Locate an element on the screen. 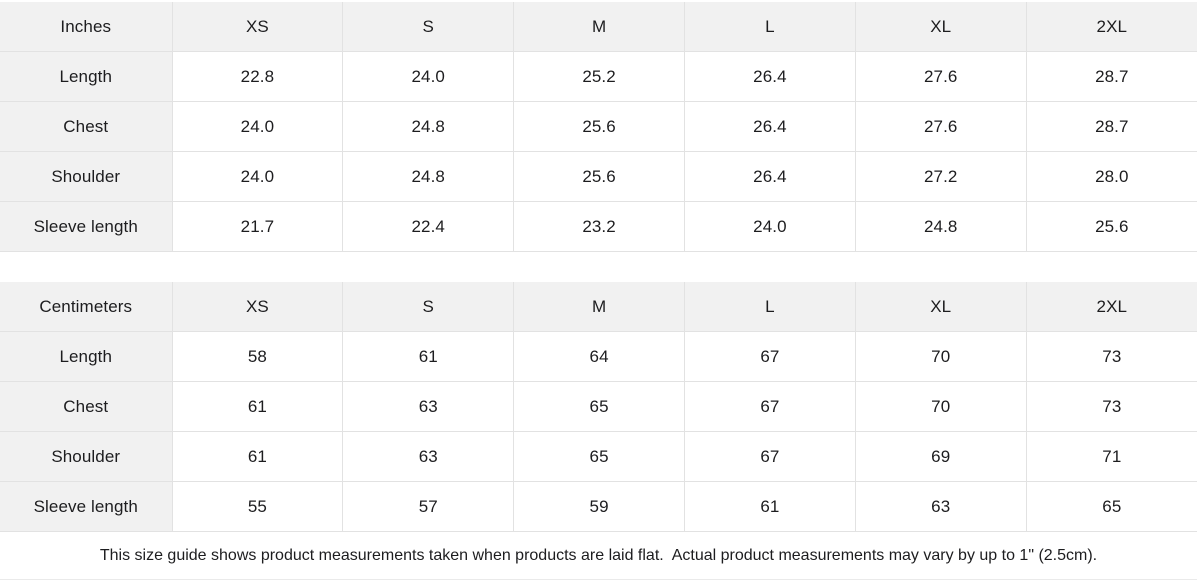 Image resolution: width=1197 pixels, height=580 pixels. unit-header-centimeters: Centimeters is located at coordinates (86, 307).